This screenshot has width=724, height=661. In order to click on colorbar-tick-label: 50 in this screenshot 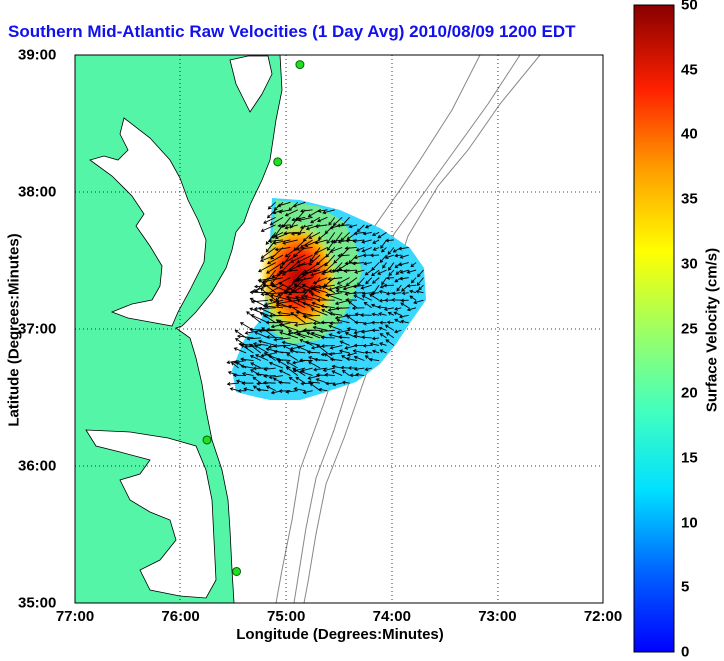, I will do `click(689, 7)`.